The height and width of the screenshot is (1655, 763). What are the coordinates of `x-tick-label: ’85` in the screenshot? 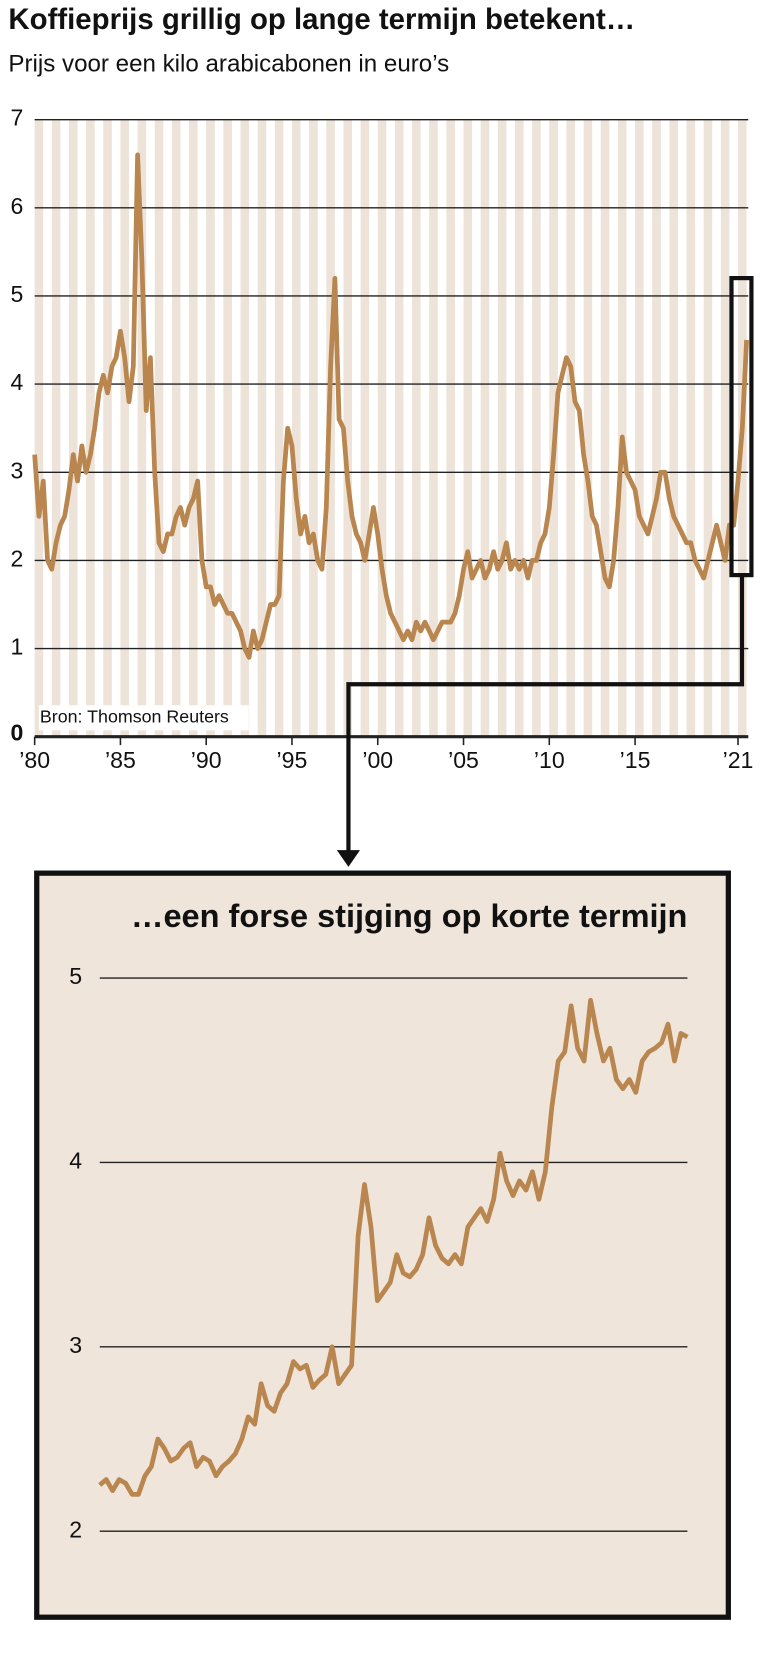 It's located at (120, 760).